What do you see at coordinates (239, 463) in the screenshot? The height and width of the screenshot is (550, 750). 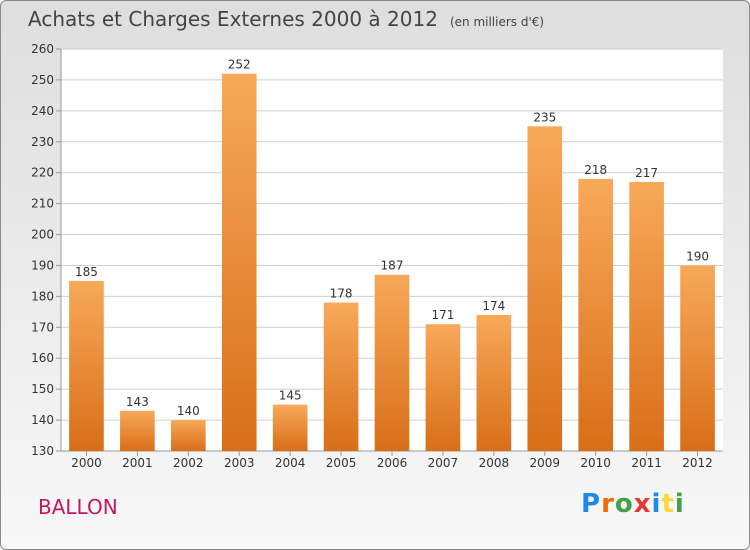 I see `x-tick-label: 2003` at bounding box center [239, 463].